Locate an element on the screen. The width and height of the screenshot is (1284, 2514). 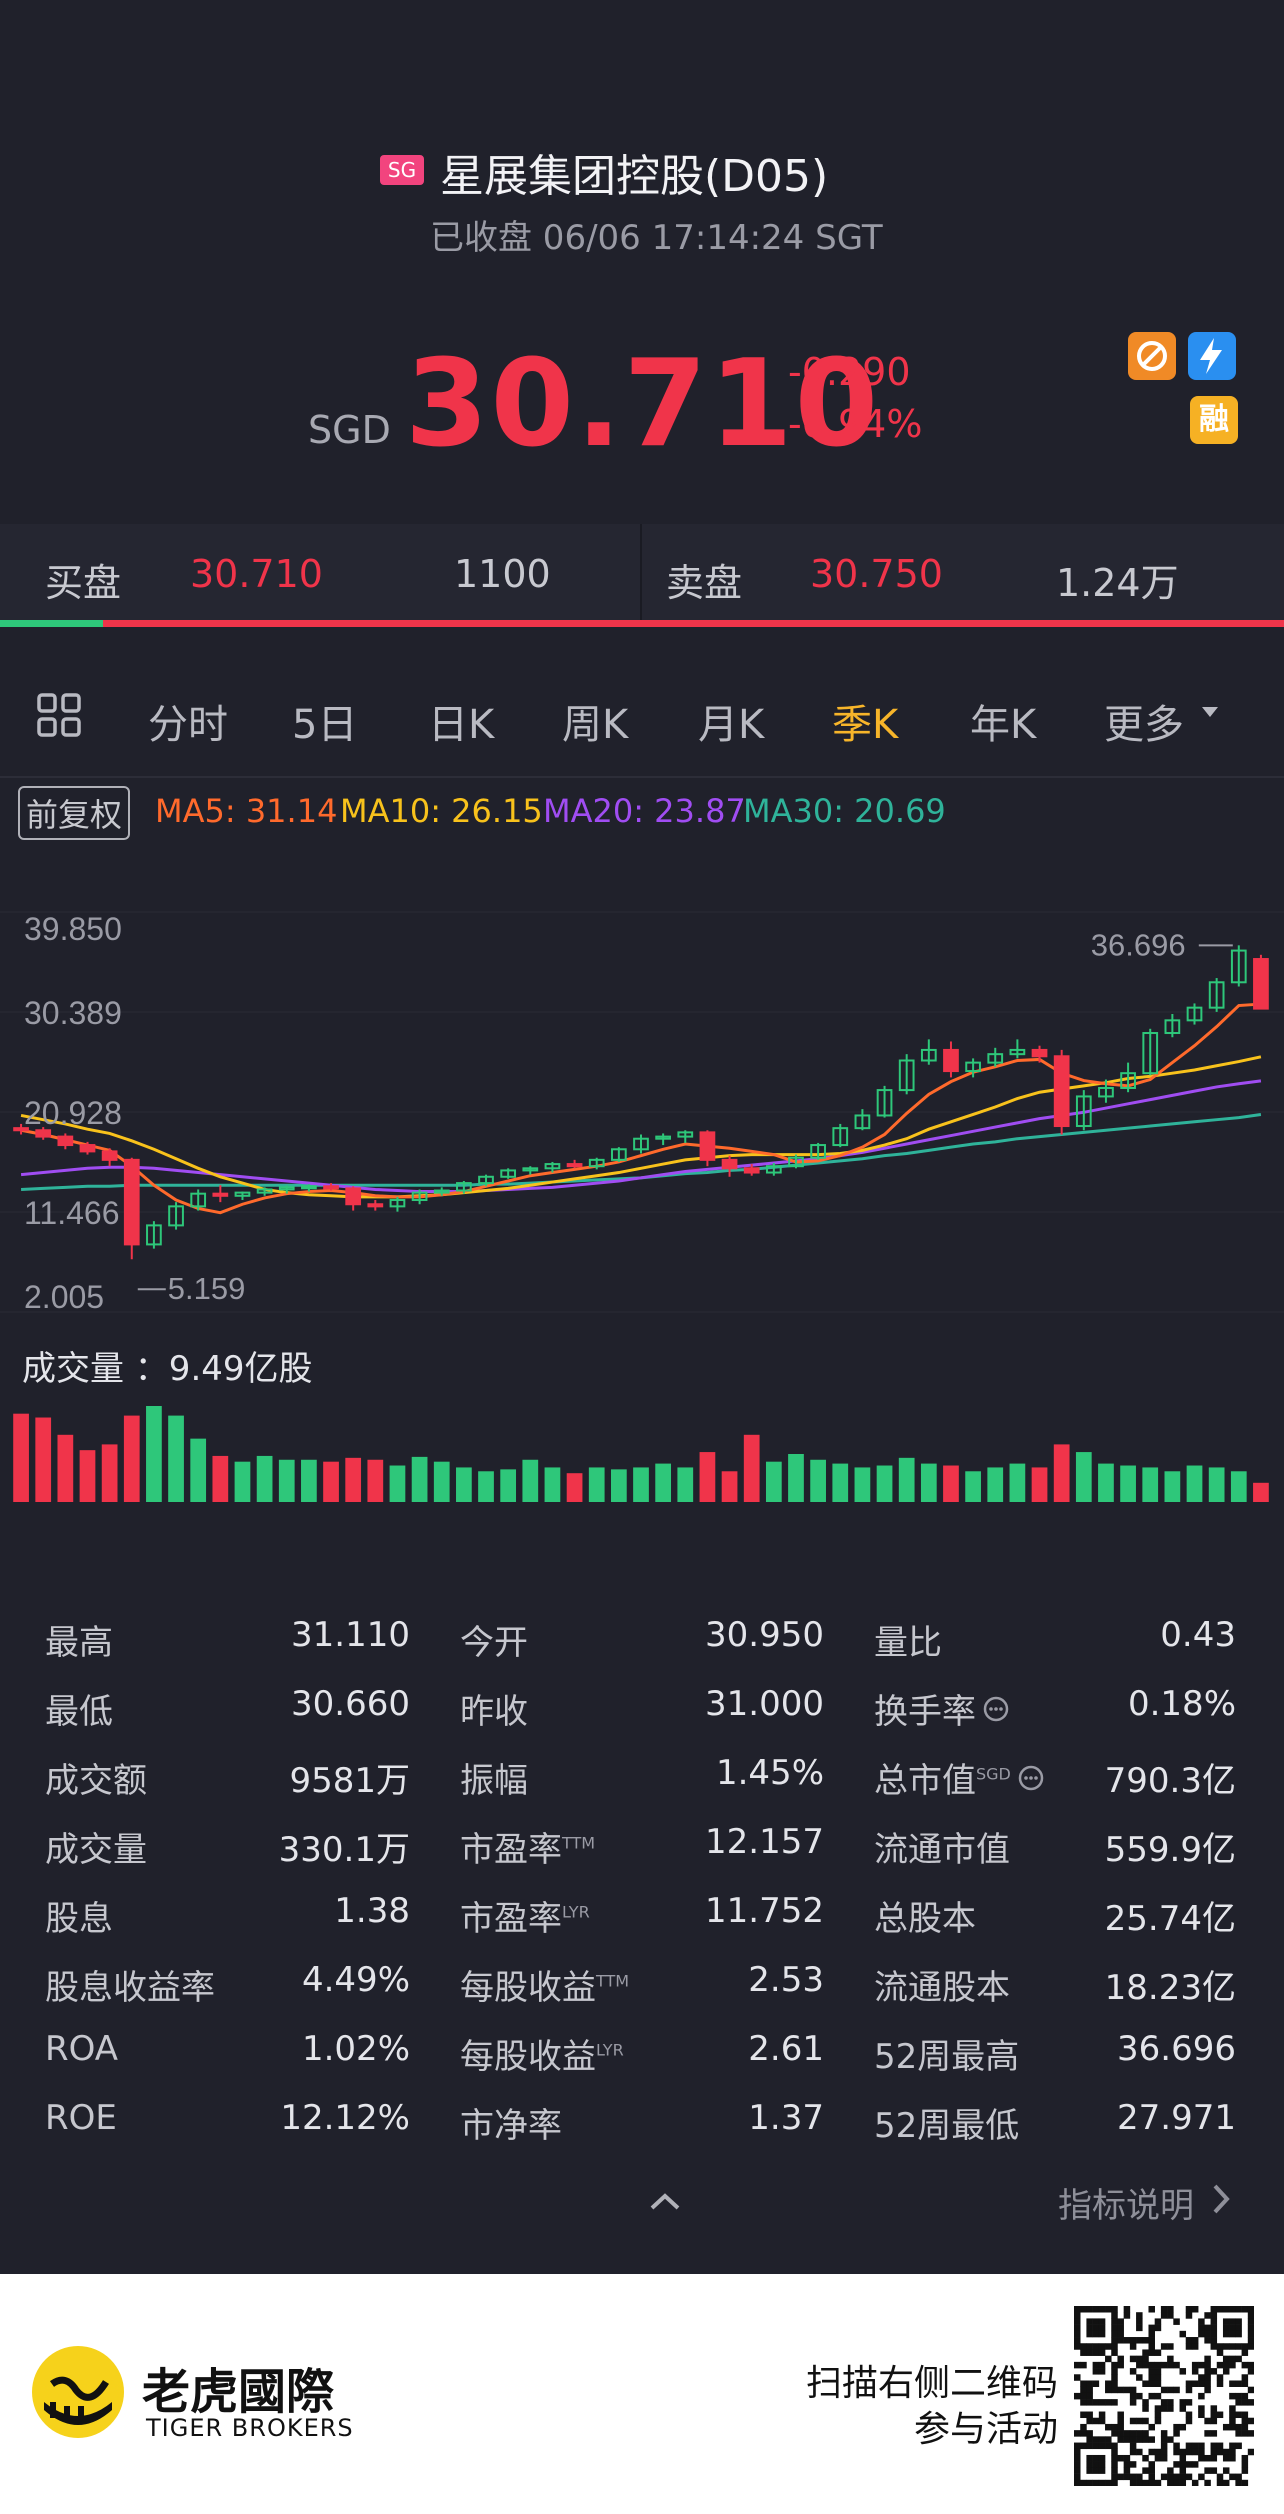
tab-yearly: 年K is located at coordinates (1003, 725).